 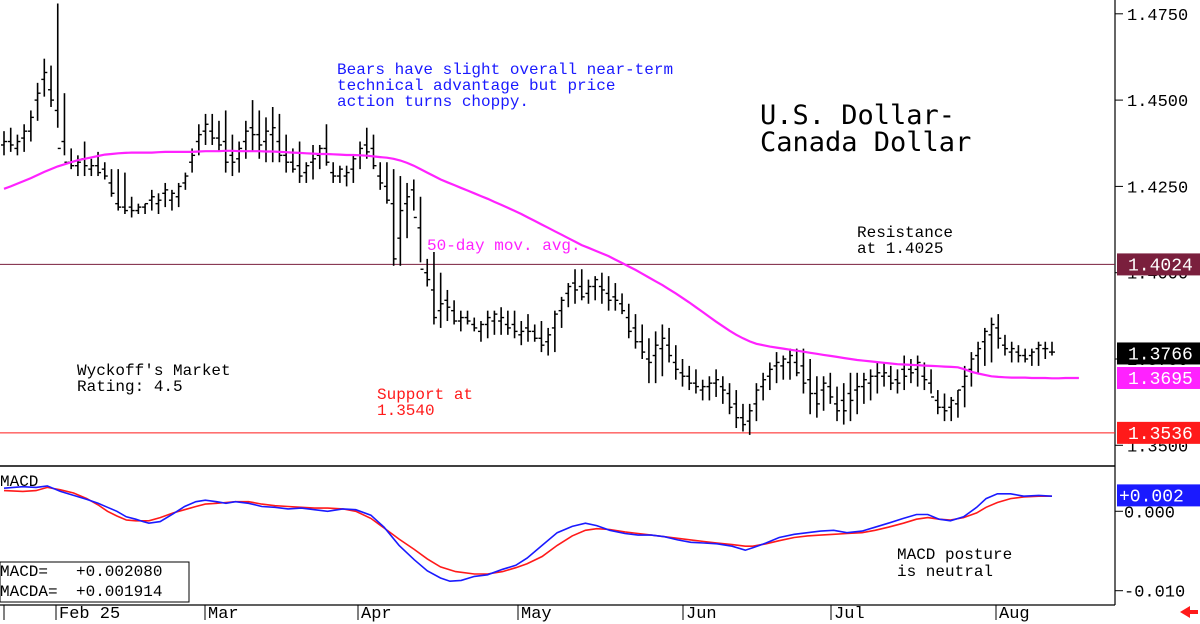 I want to click on price-tag-box, so click(x=1158, y=432).